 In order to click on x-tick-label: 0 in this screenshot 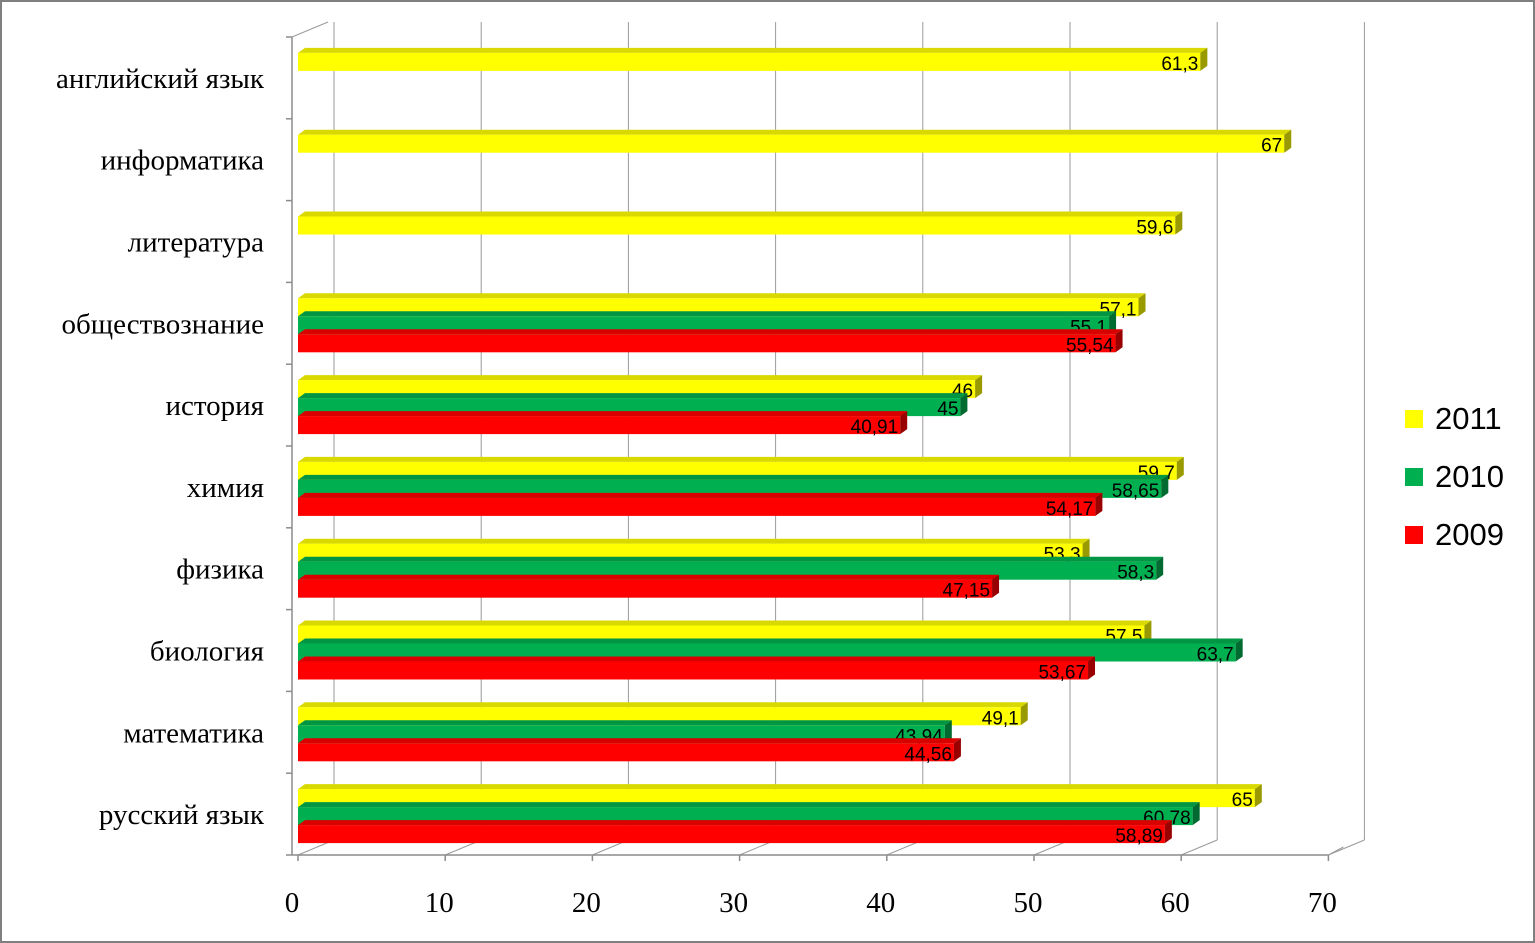, I will do `click(292, 903)`.